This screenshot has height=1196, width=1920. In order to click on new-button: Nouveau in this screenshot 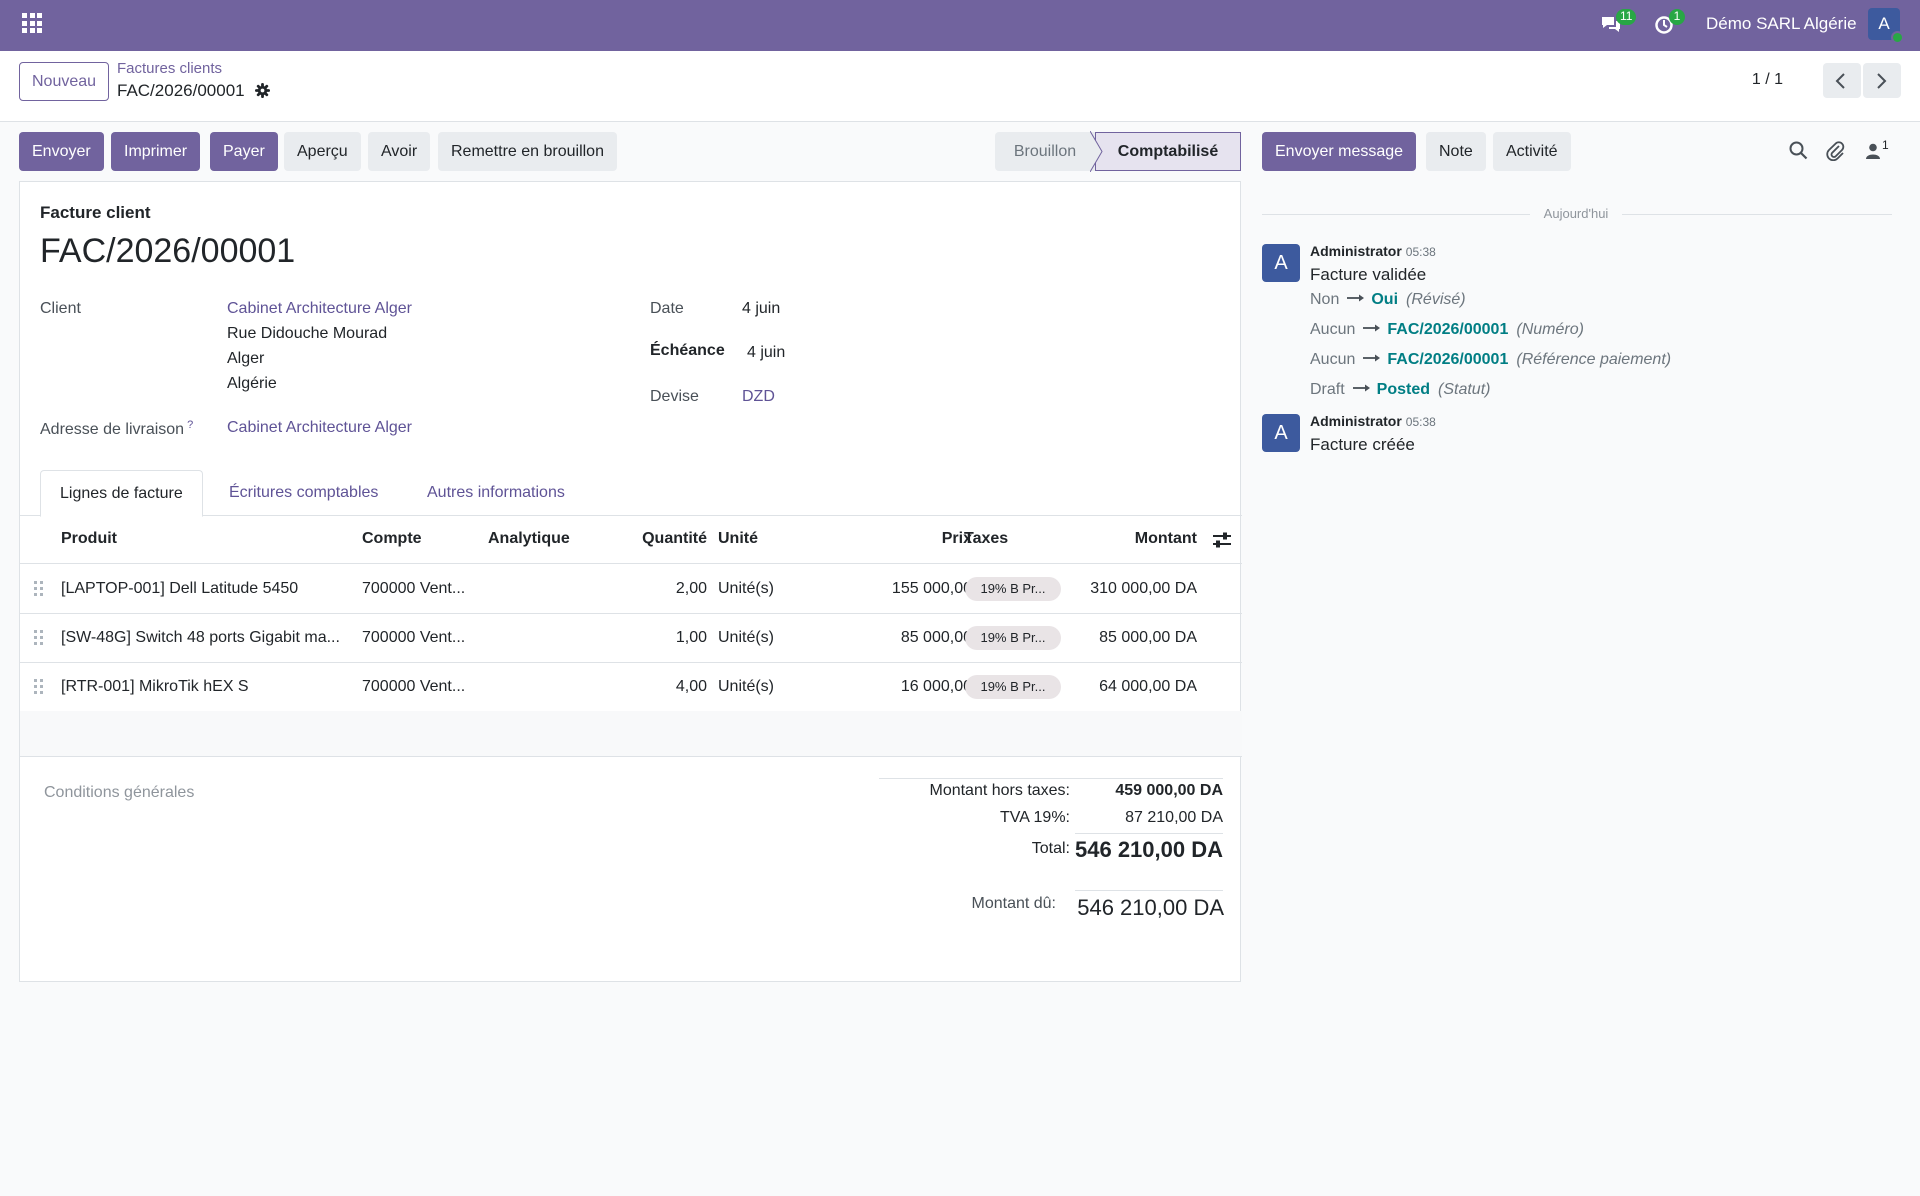, I will do `click(64, 81)`.